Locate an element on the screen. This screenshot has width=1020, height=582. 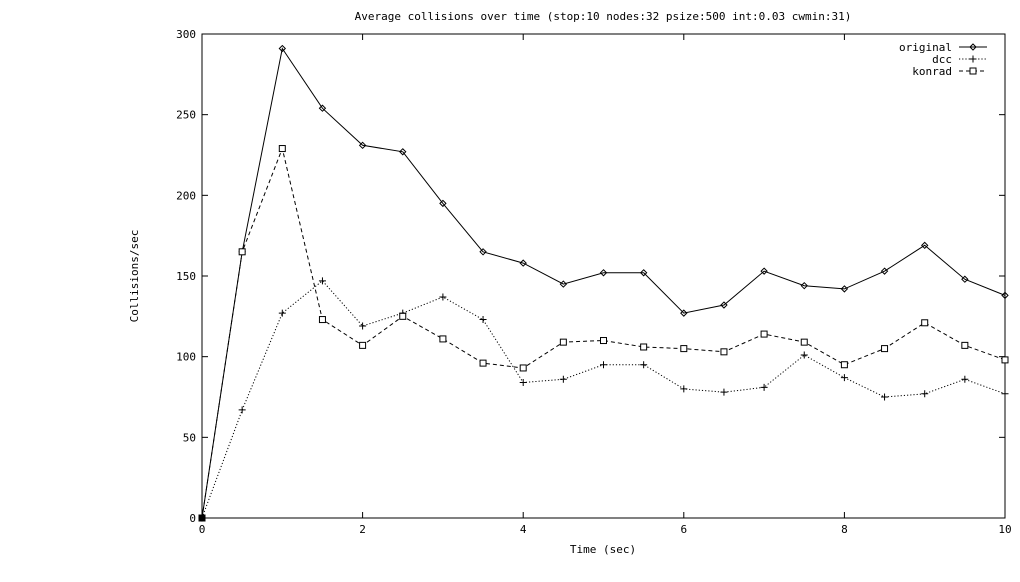
legend-label-original: original is located at coordinates (925, 47).